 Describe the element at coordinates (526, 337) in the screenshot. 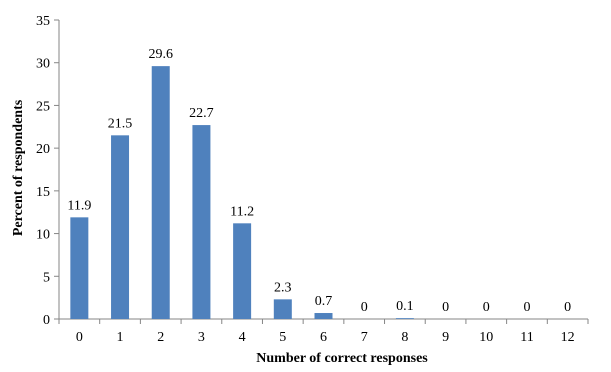

I see `x-tick-label: 11` at that location.